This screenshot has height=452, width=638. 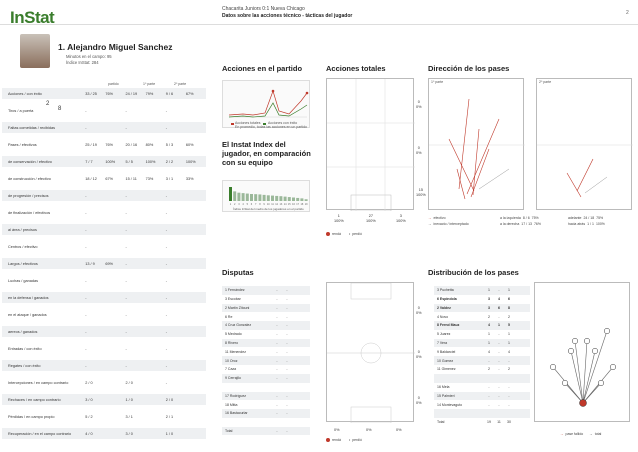 What do you see at coordinates (104, 229) in the screenshot?
I see `stats-row: al área / precisos - - -` at bounding box center [104, 229].